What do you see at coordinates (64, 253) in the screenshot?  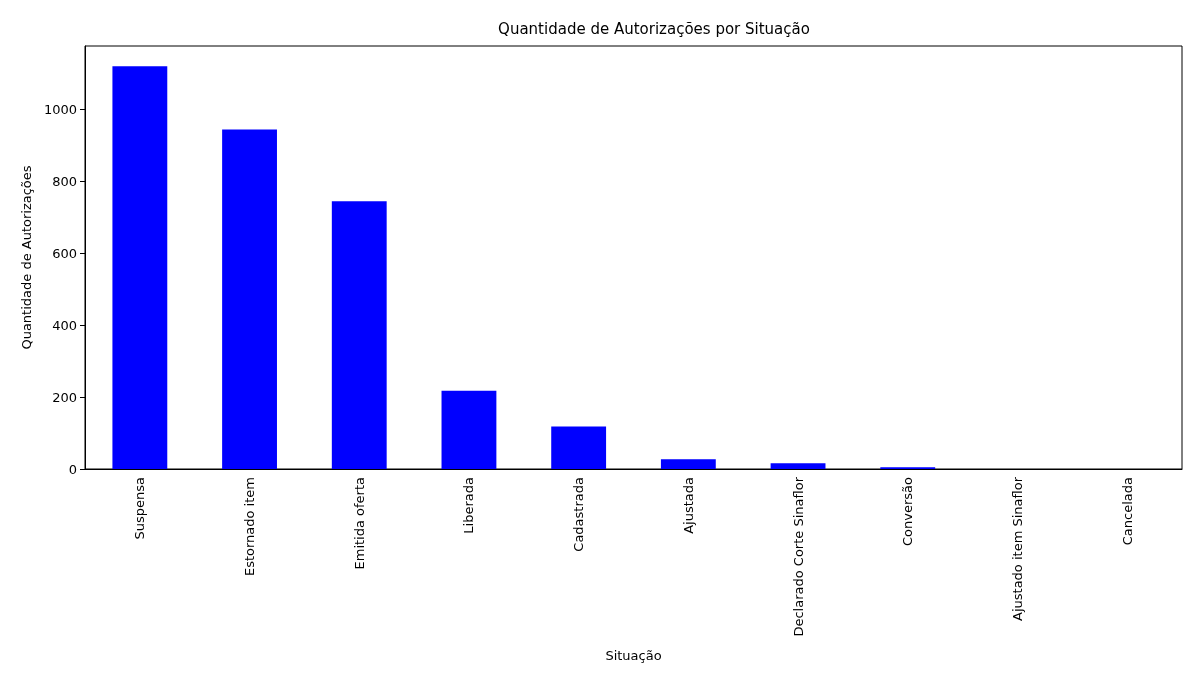 I see `y-tick-label: 600` at bounding box center [64, 253].